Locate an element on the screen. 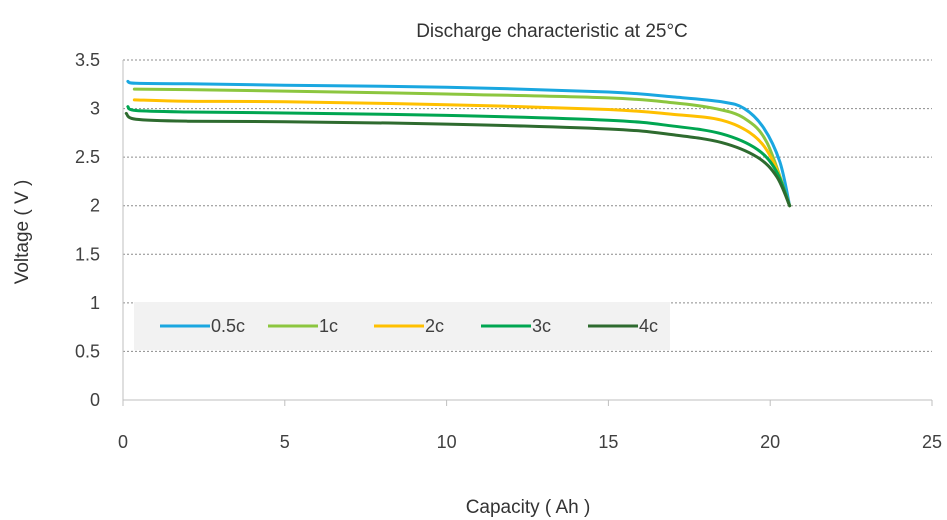 The image size is (947, 520). y-tick-label-1: 0.5 is located at coordinates (87, 351).